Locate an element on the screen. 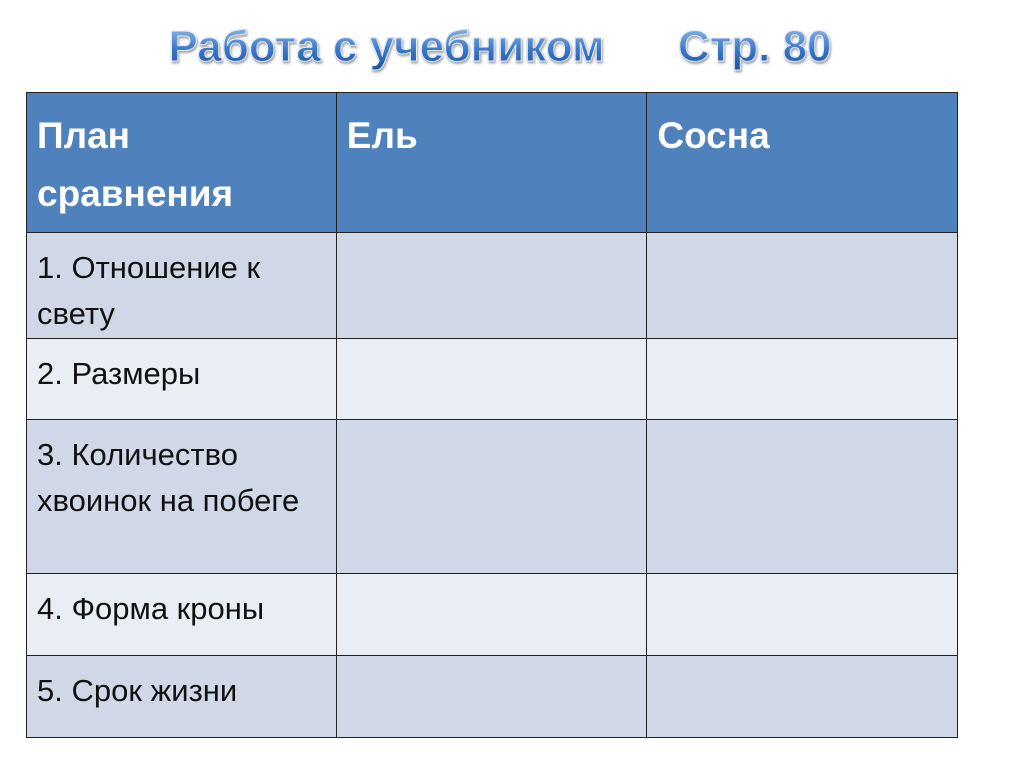  slide-title: Работа с учебником Стр. 80 is located at coordinates (500, 47).